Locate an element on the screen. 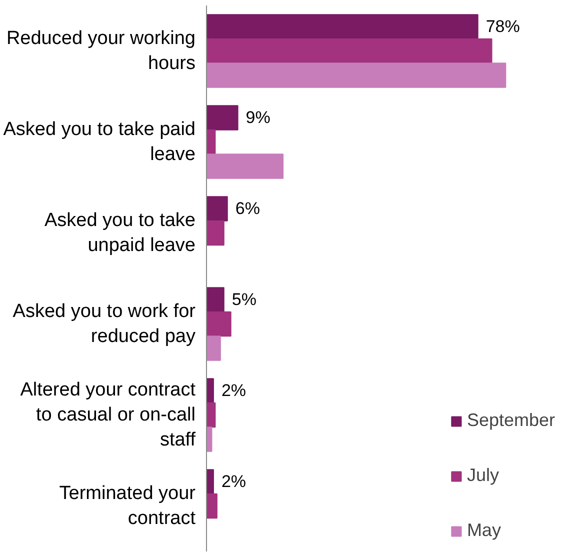  data-label: 78% is located at coordinates (503, 26).